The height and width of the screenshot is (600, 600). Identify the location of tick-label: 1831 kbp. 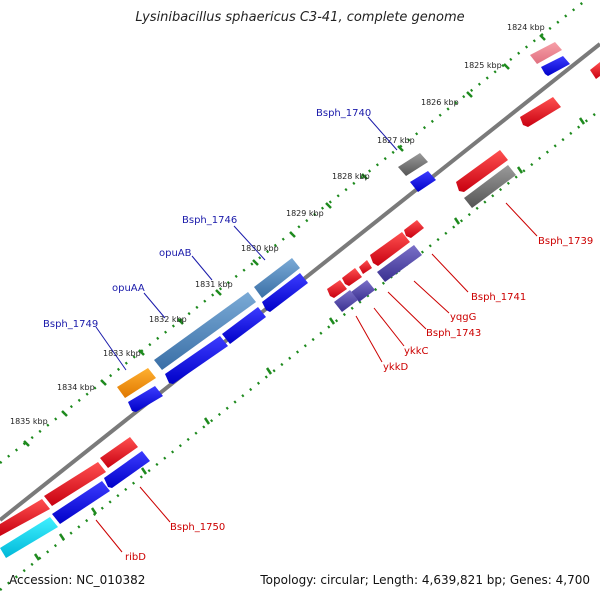
(214, 284).